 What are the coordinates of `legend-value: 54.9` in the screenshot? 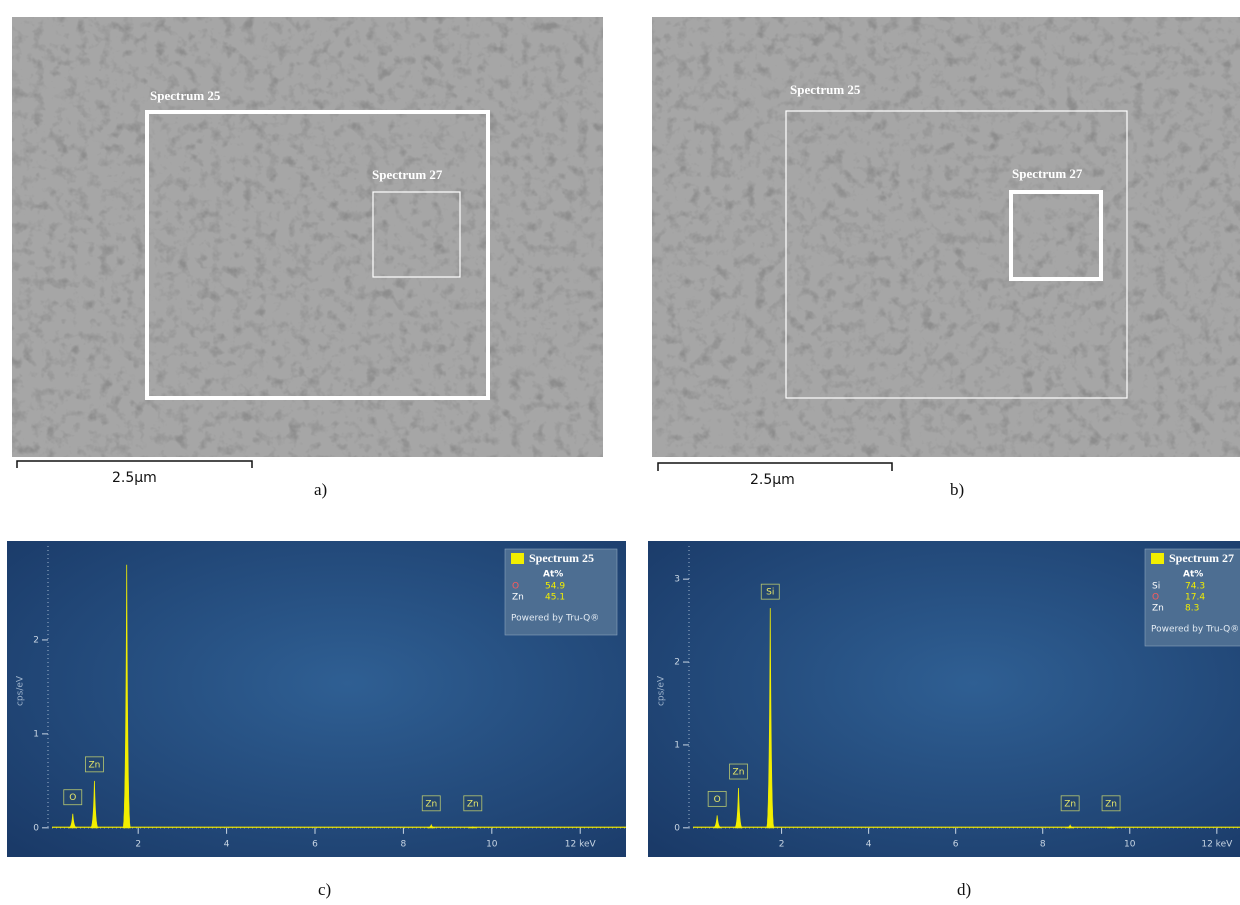 It's located at (555, 587).